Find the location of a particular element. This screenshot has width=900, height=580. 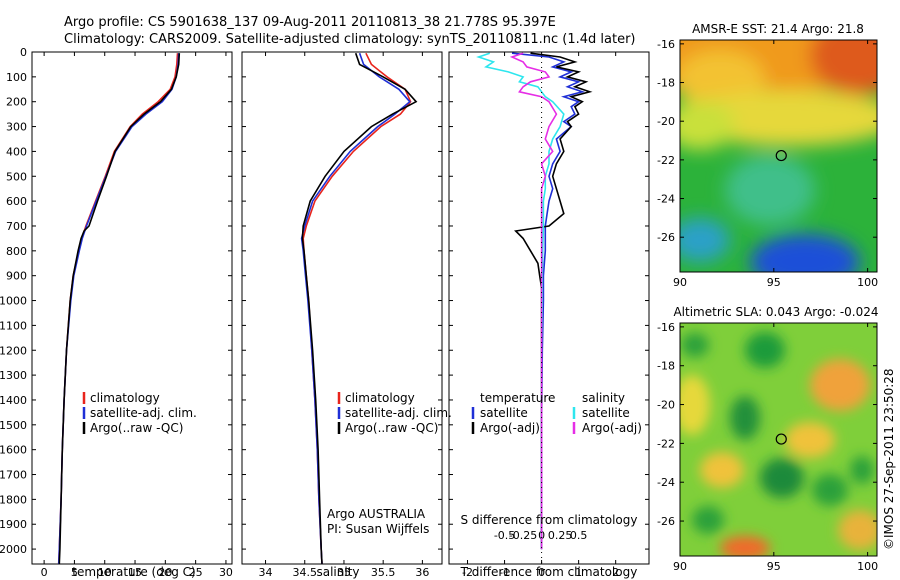

sla-map-title: Altimetric SLA: 0.043 Argo: -0.024 is located at coordinates (775, 312).